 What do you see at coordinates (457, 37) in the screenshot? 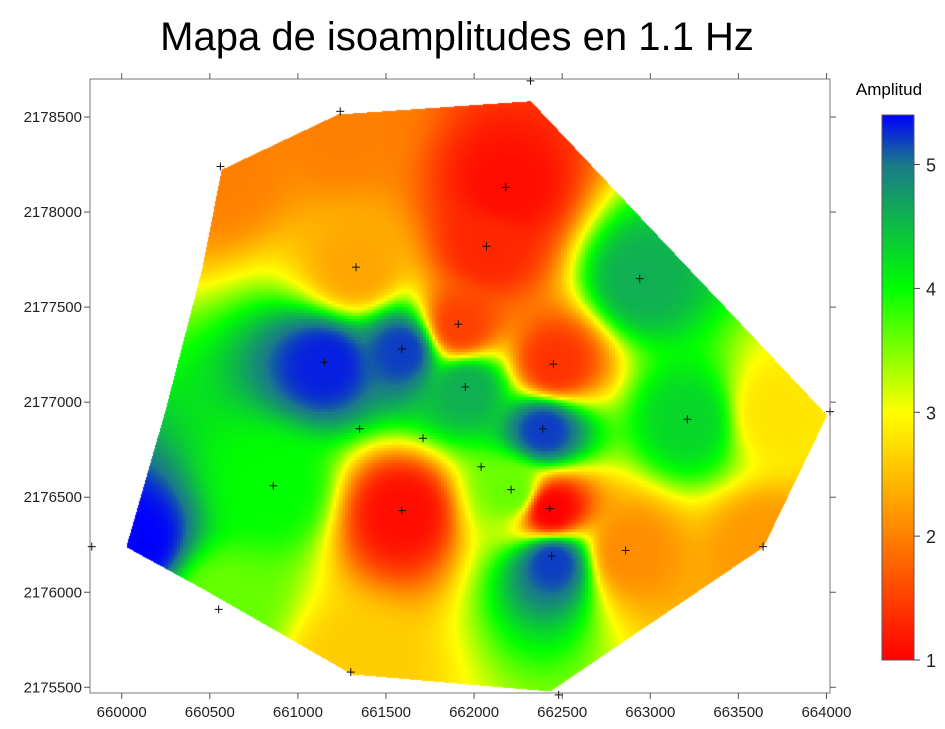
I see `chart-title: Mapa de isoamplitudes en 1.1 Hz` at bounding box center [457, 37].